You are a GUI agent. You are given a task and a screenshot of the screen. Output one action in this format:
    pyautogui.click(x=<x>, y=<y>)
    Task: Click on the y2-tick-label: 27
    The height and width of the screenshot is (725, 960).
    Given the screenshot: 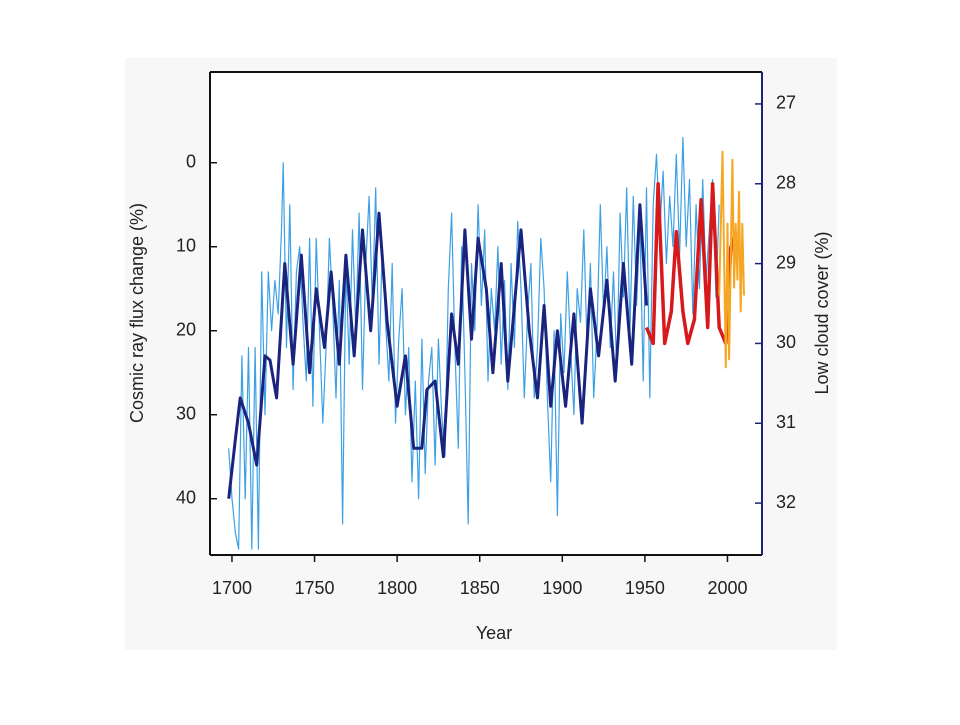 What is the action you would take?
    pyautogui.click(x=786, y=103)
    